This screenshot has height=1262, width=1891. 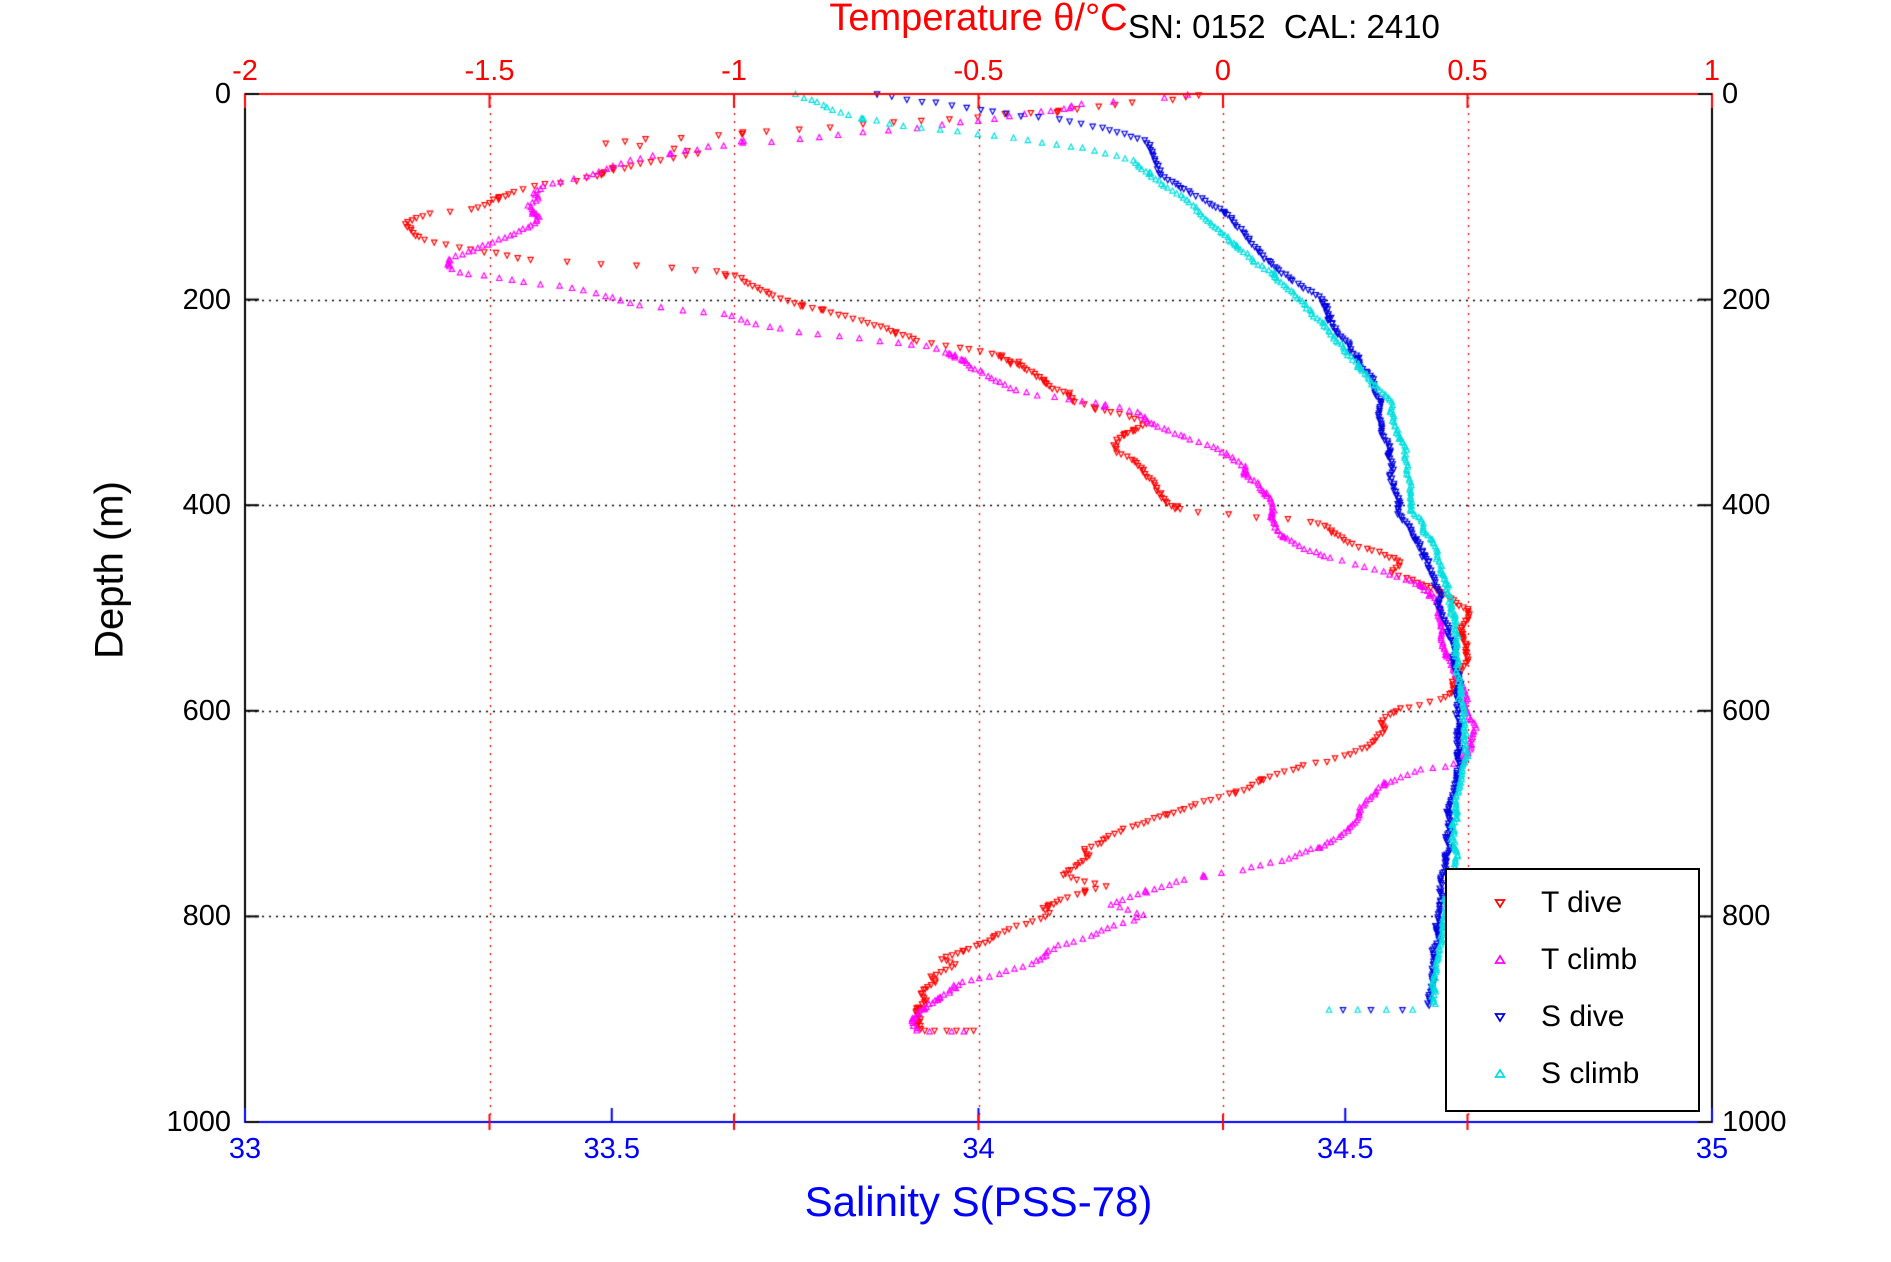 I want to click on temperature-axis-tick-label: 0, so click(x=1223, y=71).